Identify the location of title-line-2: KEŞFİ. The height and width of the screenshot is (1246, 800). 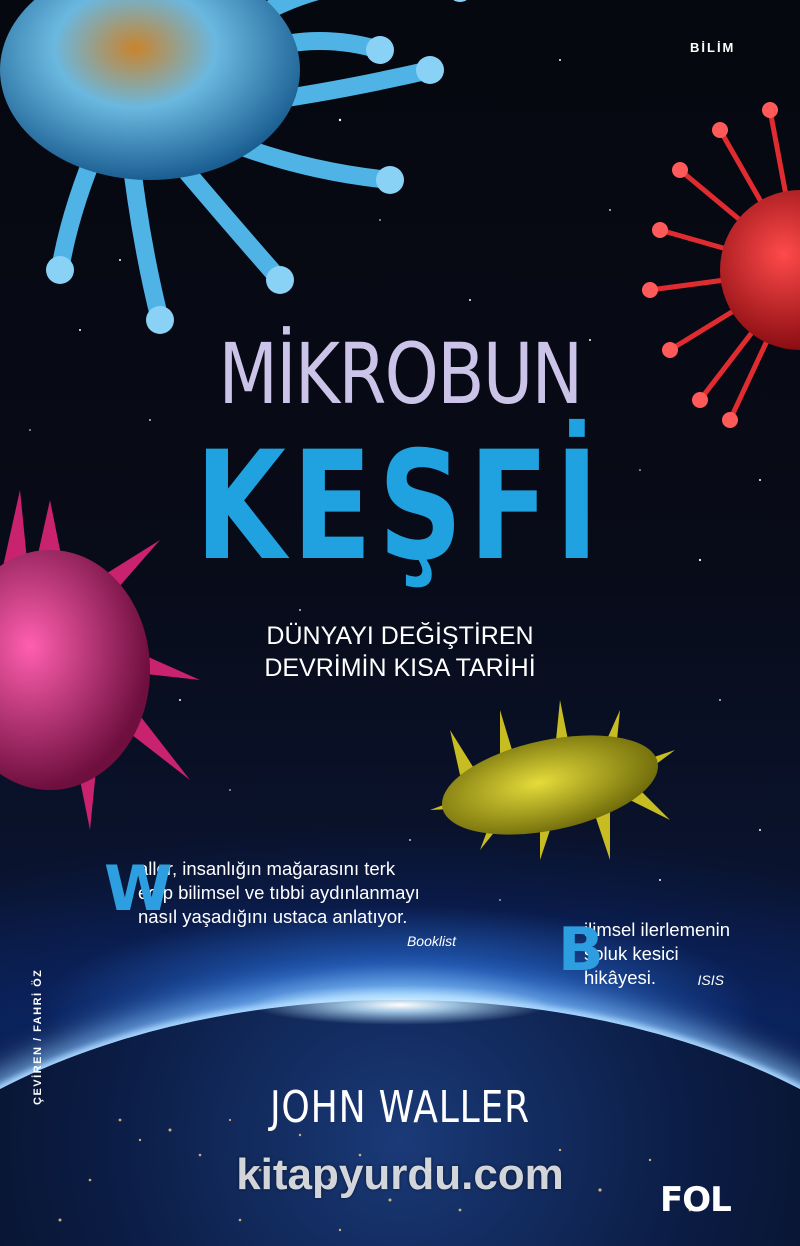
(400, 507).